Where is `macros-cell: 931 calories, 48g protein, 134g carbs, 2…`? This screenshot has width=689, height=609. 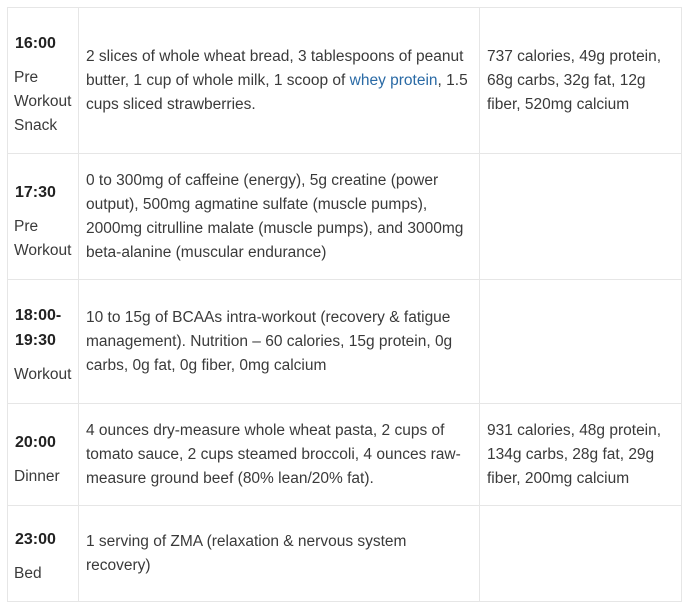
macros-cell: 931 calories, 48g protein, 134g carbs, 2… is located at coordinates (580, 454).